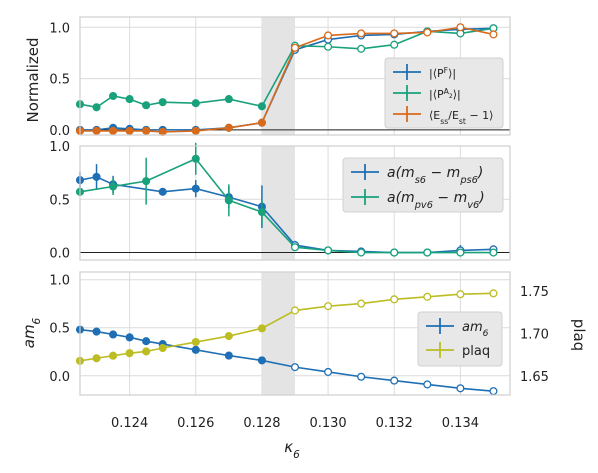 Image resolution: width=598 pixels, height=473 pixels. What do you see at coordinates (534, 377) in the screenshot?
I see `y2-tick-label: 1.65` at bounding box center [534, 377].